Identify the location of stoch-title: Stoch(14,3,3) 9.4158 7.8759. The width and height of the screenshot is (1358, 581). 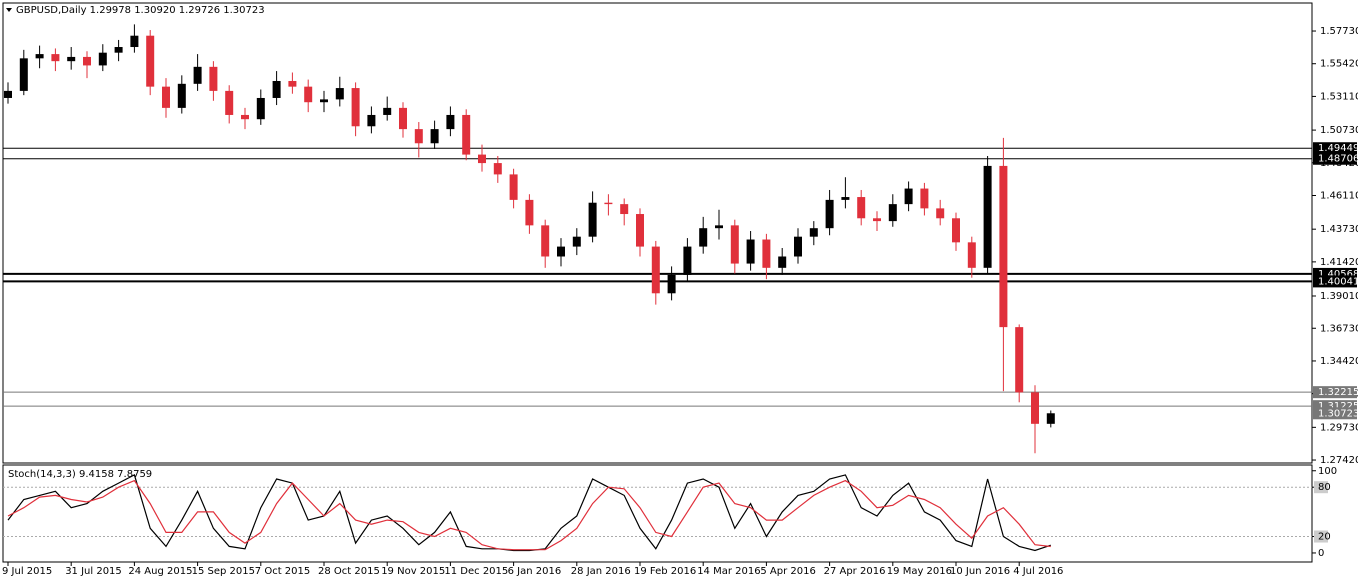
(80, 474).